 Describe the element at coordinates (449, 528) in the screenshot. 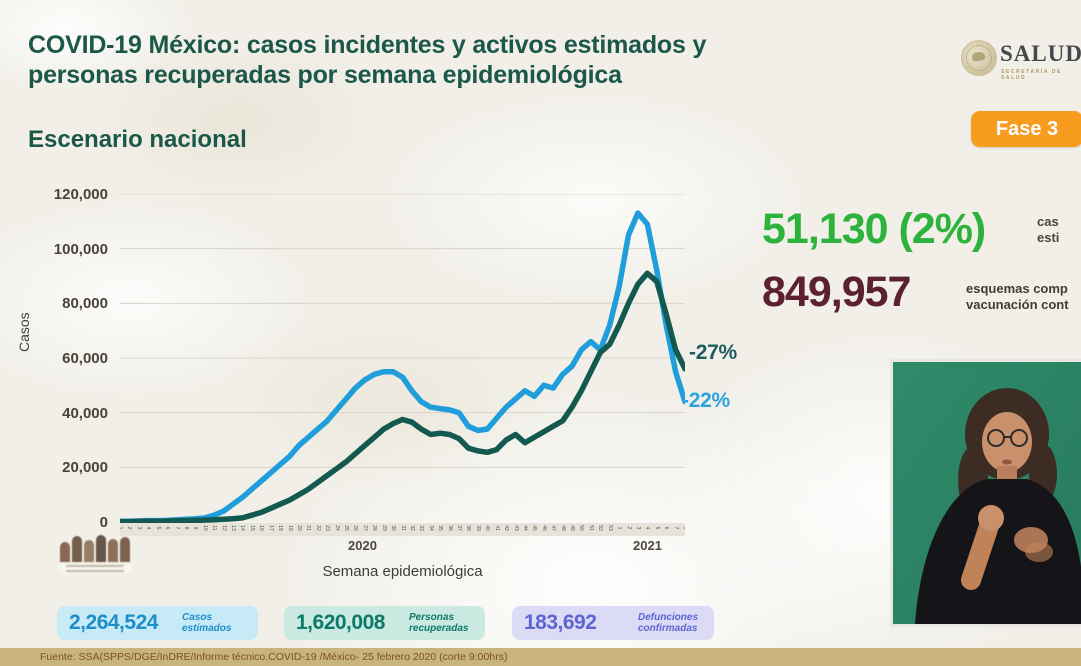

I see `week-tick-label: 36` at that location.